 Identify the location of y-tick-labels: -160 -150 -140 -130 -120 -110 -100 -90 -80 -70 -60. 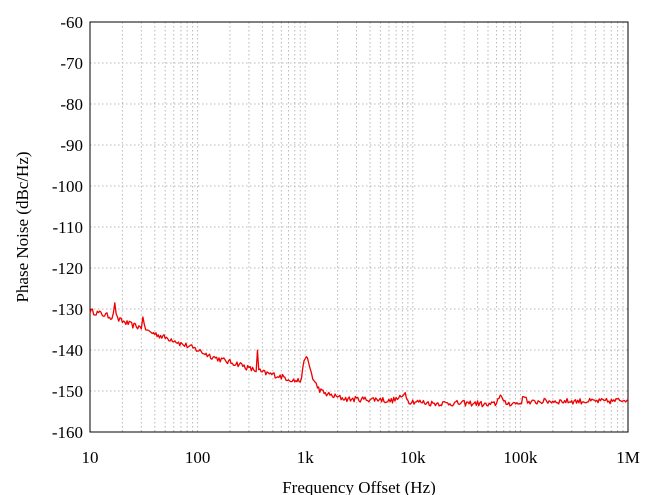
(67, 227).